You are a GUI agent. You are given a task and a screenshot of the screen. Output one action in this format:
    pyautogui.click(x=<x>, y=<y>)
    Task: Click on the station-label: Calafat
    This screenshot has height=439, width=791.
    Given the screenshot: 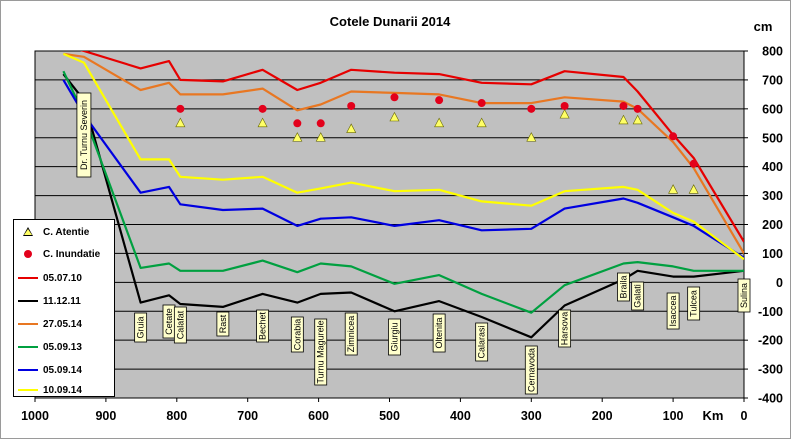 What is the action you would take?
    pyautogui.click(x=180, y=325)
    